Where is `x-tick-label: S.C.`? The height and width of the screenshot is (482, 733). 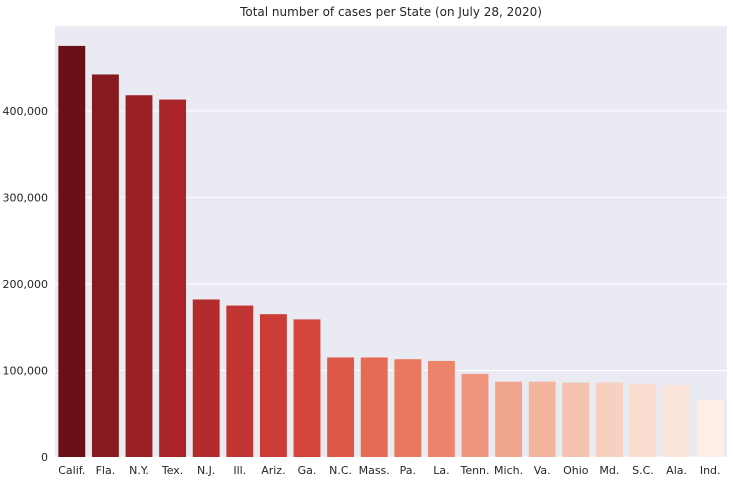 x-tick-label: S.C. is located at coordinates (643, 470).